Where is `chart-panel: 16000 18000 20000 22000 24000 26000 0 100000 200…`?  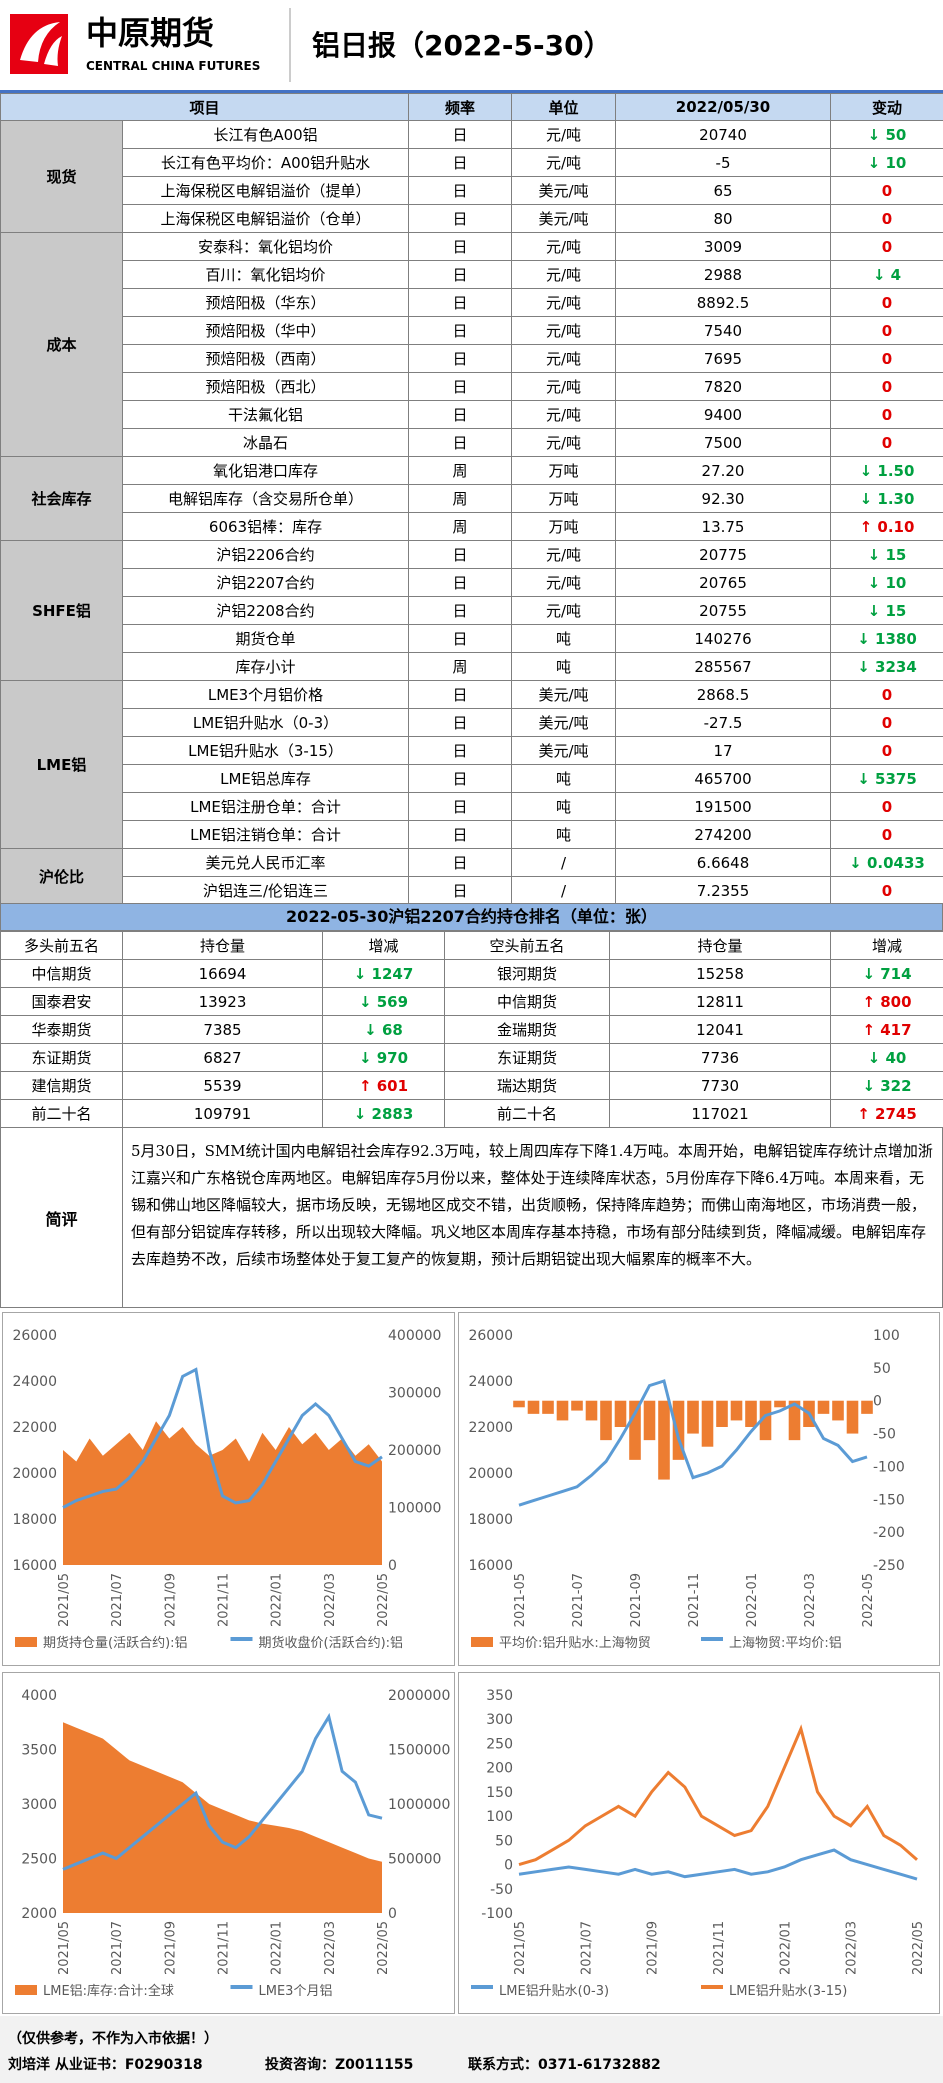
chart-panel: 16000 18000 20000 22000 24000 26000 0 100000 200… is located at coordinates (228, 1489).